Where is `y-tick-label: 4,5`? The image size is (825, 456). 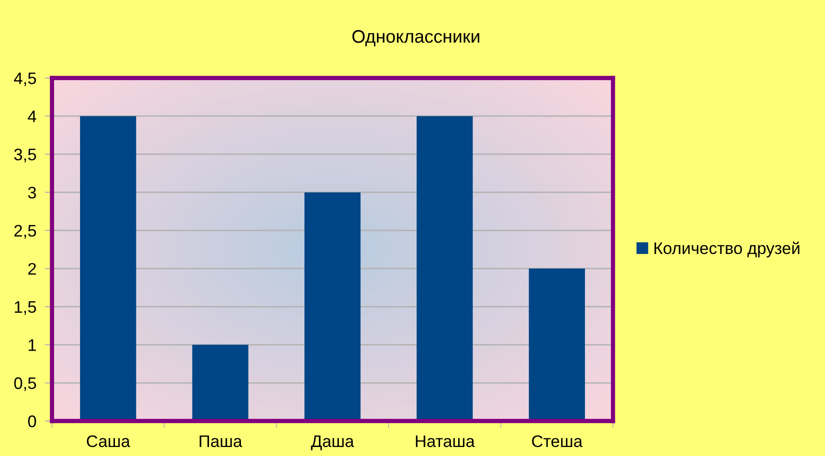 y-tick-label: 4,5 is located at coordinates (25, 79).